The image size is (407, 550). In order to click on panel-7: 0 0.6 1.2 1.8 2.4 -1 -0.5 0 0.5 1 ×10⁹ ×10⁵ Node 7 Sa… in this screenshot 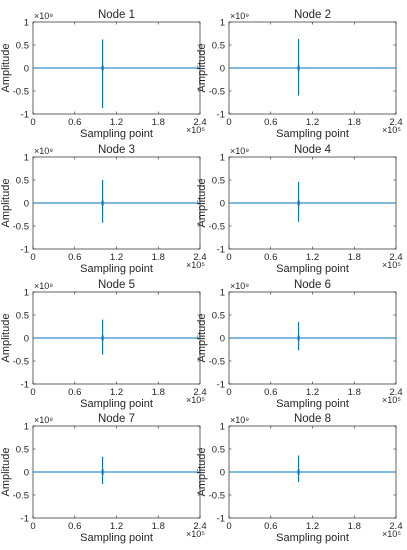, I will do `click(103, 478)`.